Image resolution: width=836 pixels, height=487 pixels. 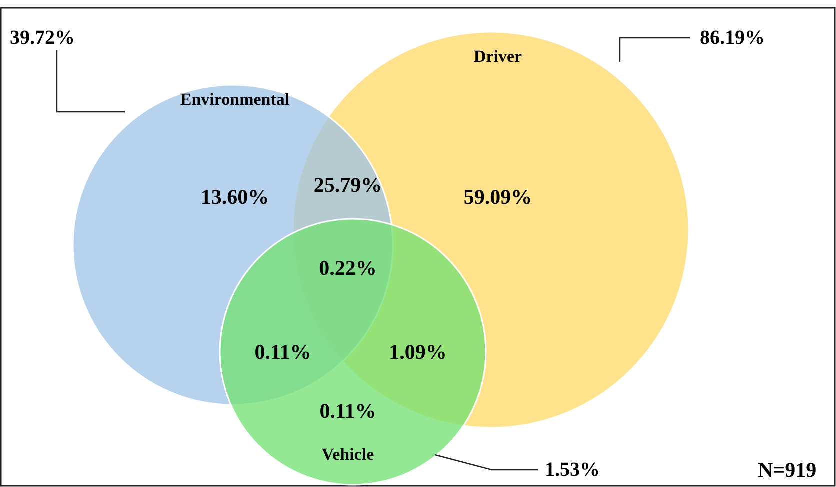 What do you see at coordinates (418, 352) in the screenshot?
I see `text: 1.09%` at bounding box center [418, 352].